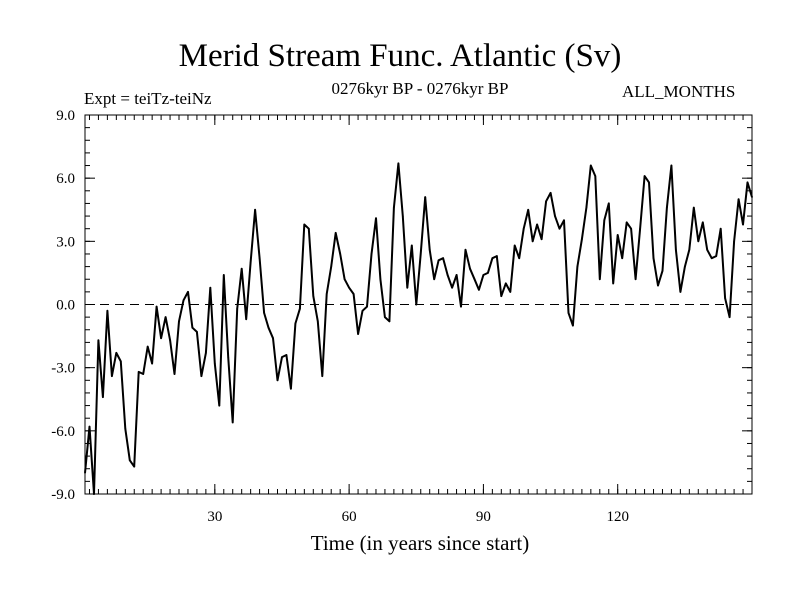 This screenshot has width=800, height=600. What do you see at coordinates (420, 88) in the screenshot?
I see `period-label: 0276kyr BP - 0276kyr BP` at bounding box center [420, 88].